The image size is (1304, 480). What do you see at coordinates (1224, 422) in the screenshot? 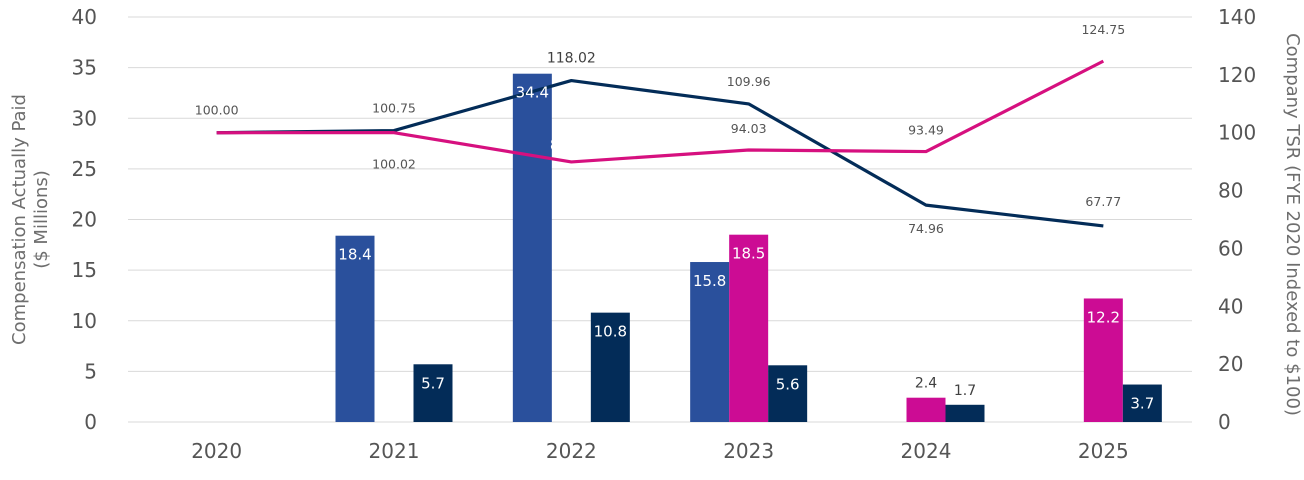
I see `y-right-tick-label: 0` at bounding box center [1224, 422].